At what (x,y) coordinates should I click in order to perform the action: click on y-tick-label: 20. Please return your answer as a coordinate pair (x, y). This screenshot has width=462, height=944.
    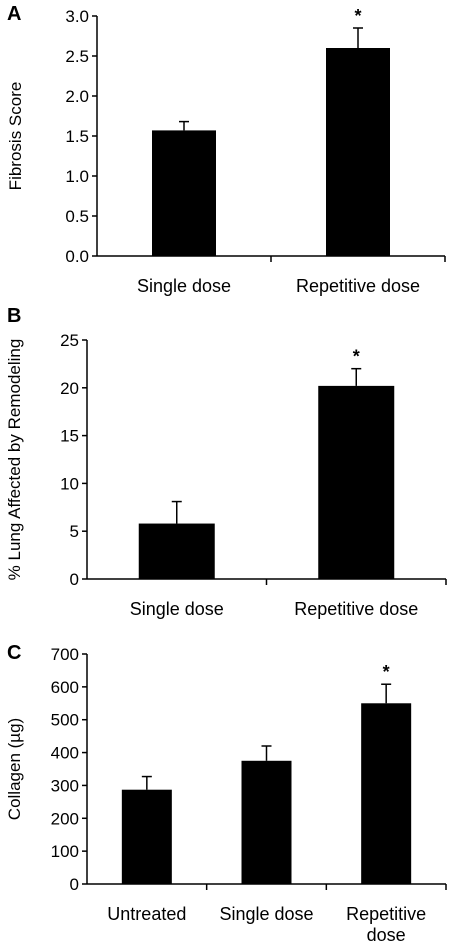
    Looking at the image, I should click on (69, 388).